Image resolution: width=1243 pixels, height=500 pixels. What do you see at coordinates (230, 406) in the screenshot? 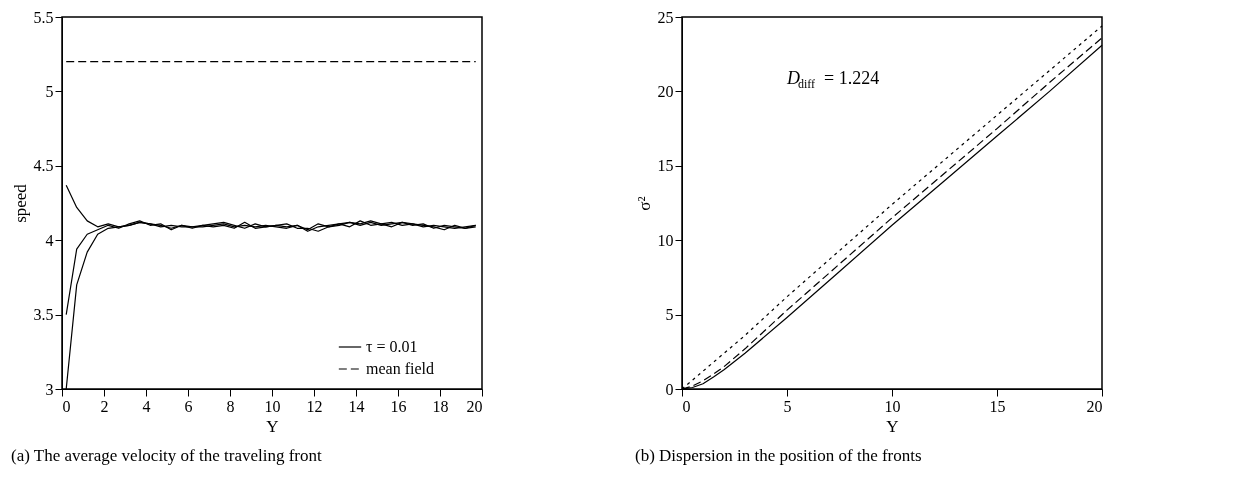
I see `x-tick-label: 8` at bounding box center [230, 406].